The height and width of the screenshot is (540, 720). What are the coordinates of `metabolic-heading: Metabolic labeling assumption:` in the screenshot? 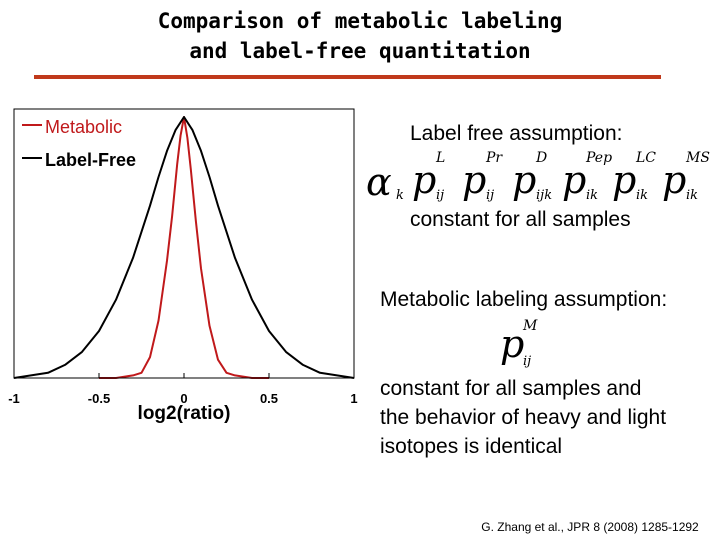 It's located at (524, 299).